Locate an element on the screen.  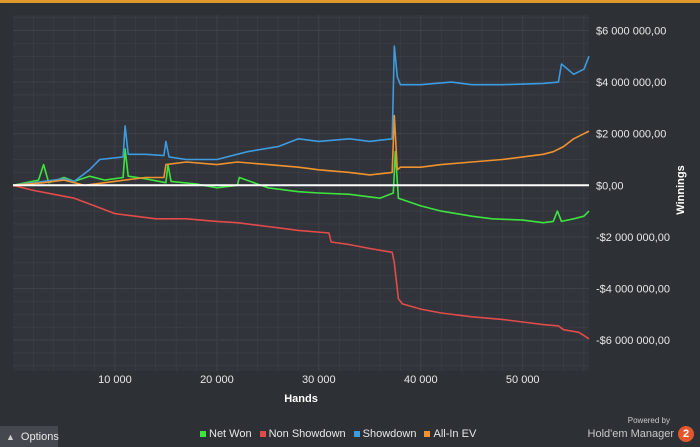
branding: Powered by Hold'em Manager 2 is located at coordinates (641, 429).